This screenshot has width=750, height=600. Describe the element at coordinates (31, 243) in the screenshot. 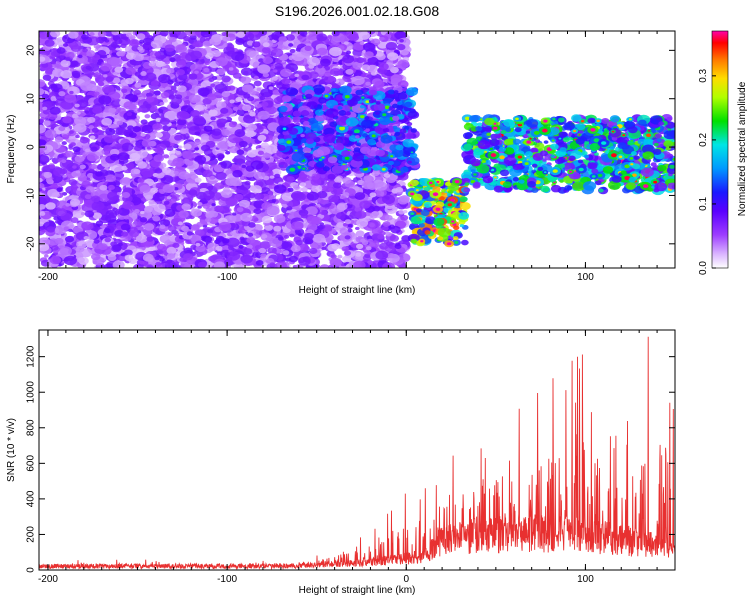

I see `spectrogram-y-tick-label: -20` at that location.